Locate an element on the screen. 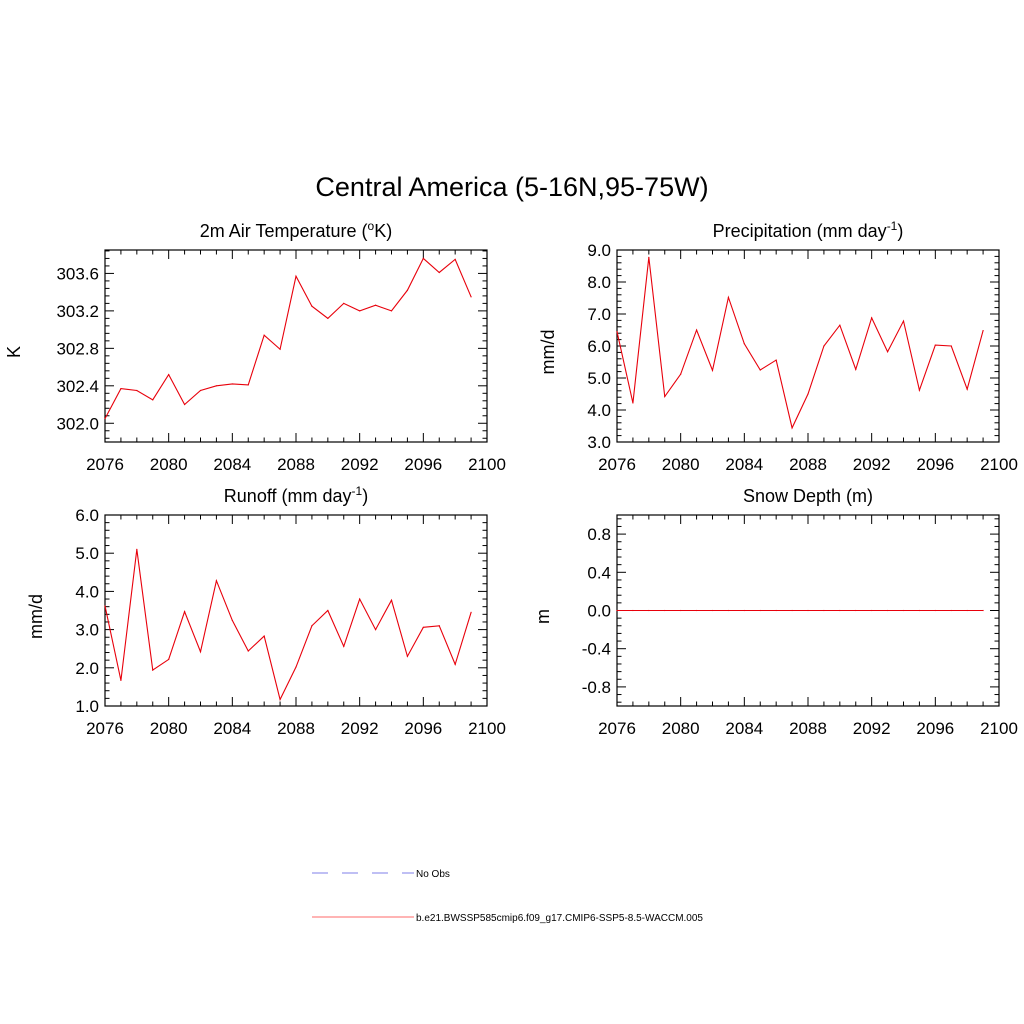  x-tick-label: 2088 is located at coordinates (296, 728).